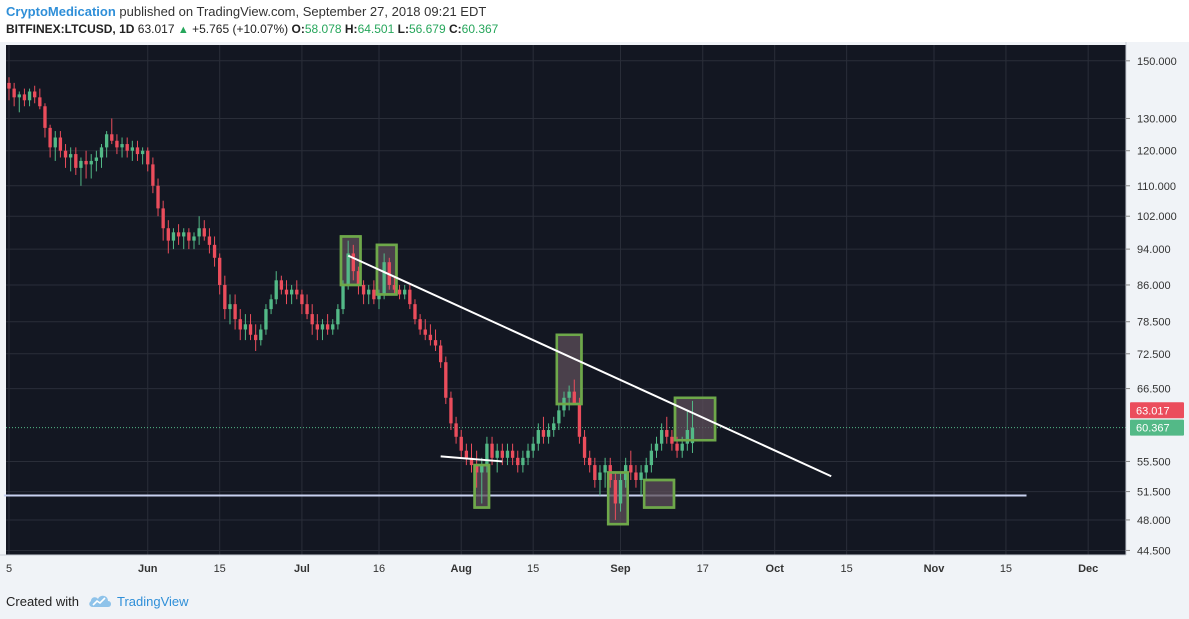 This screenshot has width=1189, height=619. What do you see at coordinates (552, 569) in the screenshot?
I see `time-axis-labels: 5 Jun 15 Jul 16 Aug 15 Sep 17 Oct 15 Nov 15 Dec` at bounding box center [552, 569].